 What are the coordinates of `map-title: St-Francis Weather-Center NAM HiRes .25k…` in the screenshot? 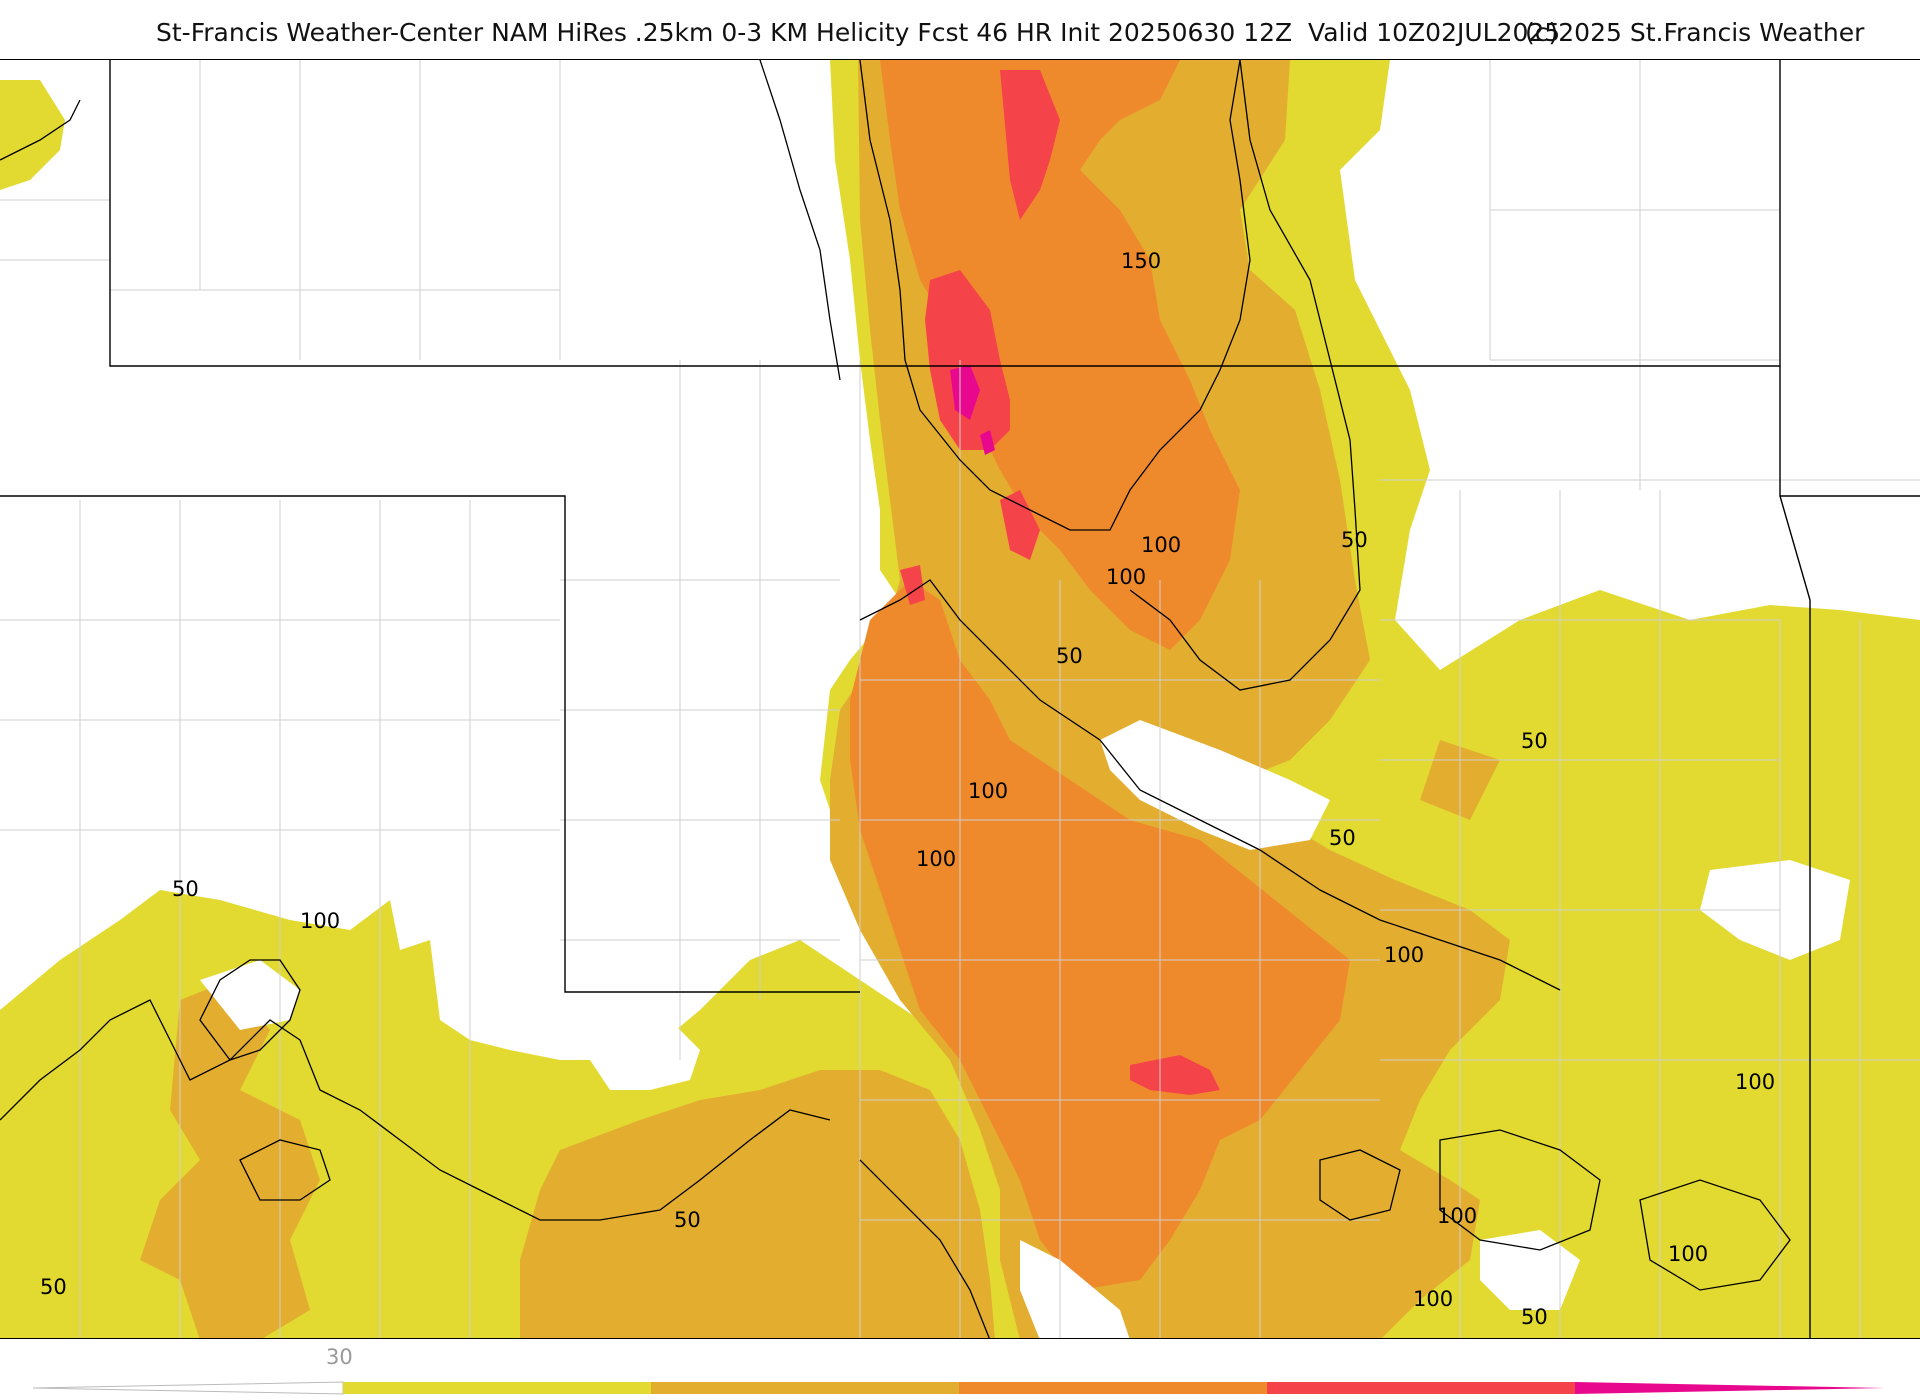 It's located at (960, 34).